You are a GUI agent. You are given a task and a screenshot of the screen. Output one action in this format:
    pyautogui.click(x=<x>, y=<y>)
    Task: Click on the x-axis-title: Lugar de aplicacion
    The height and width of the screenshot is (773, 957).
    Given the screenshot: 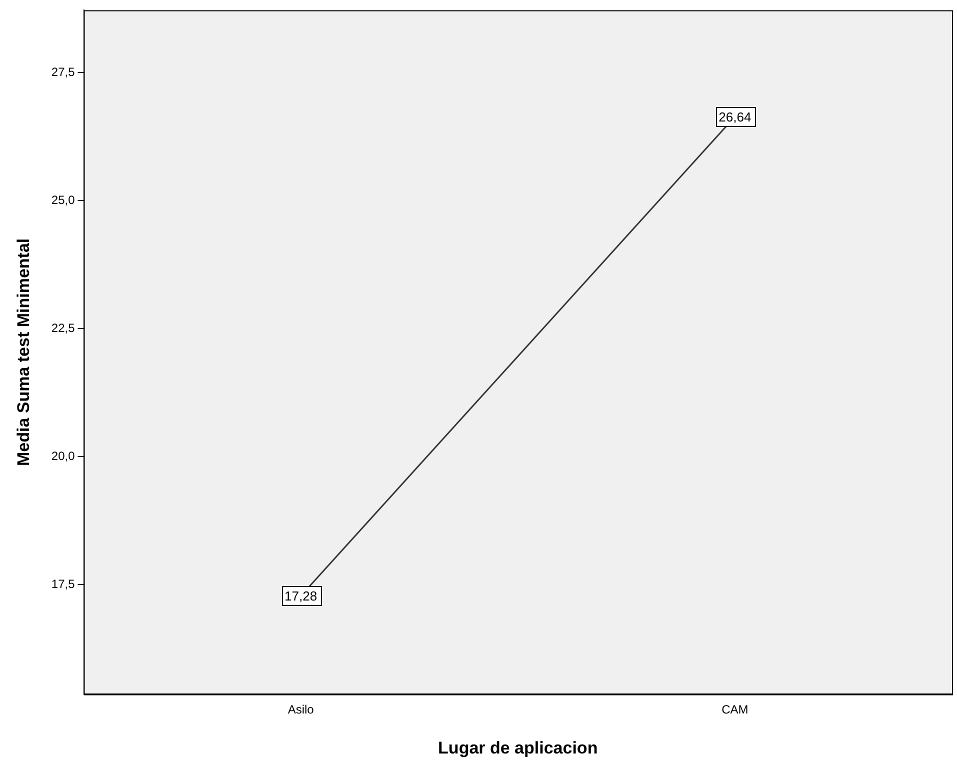 What is the action you would take?
    pyautogui.click(x=518, y=748)
    